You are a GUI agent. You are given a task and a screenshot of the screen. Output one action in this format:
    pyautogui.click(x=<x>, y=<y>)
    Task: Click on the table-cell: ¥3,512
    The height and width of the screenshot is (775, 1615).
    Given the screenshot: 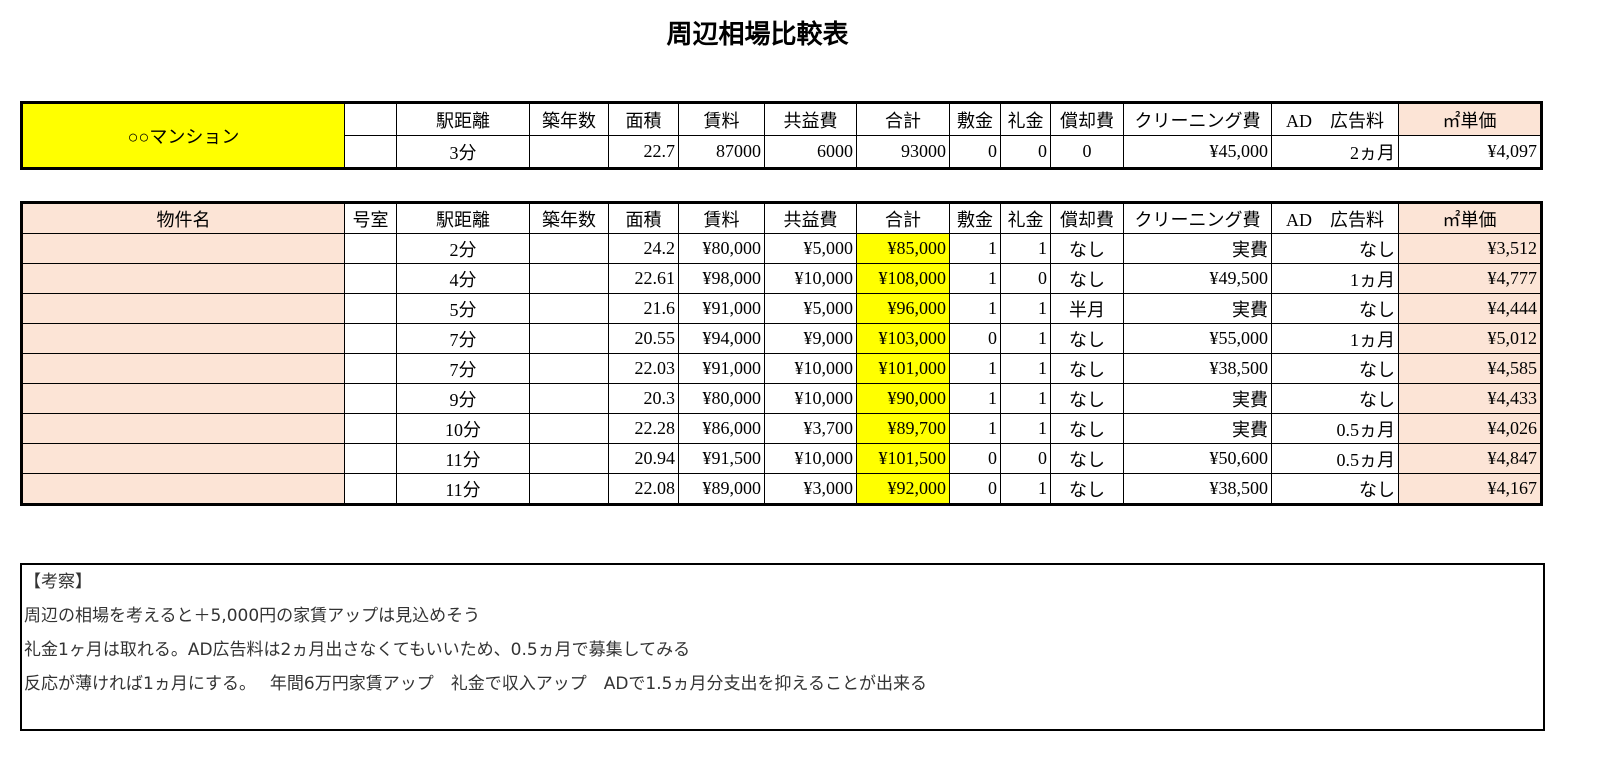 What is the action you would take?
    pyautogui.click(x=1470, y=248)
    